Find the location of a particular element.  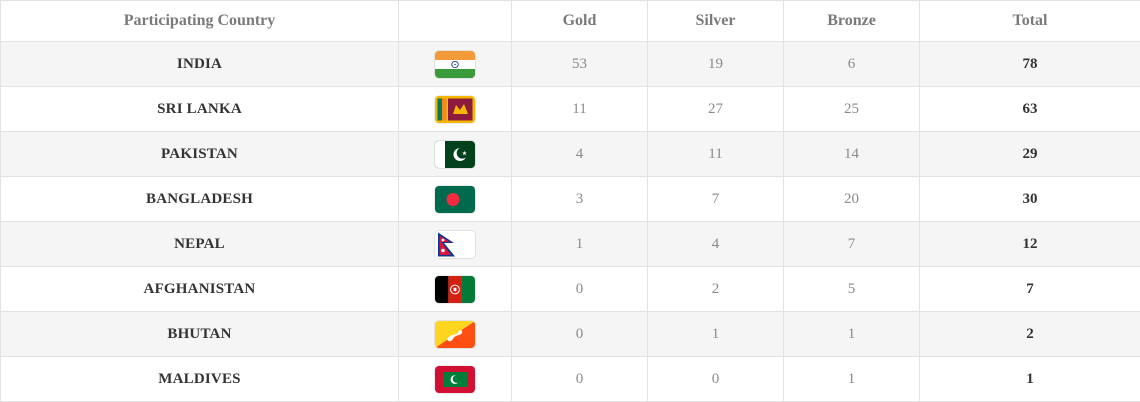

table-row: AFGHANISTAN 0 2 5 7 is located at coordinates (570, 289).